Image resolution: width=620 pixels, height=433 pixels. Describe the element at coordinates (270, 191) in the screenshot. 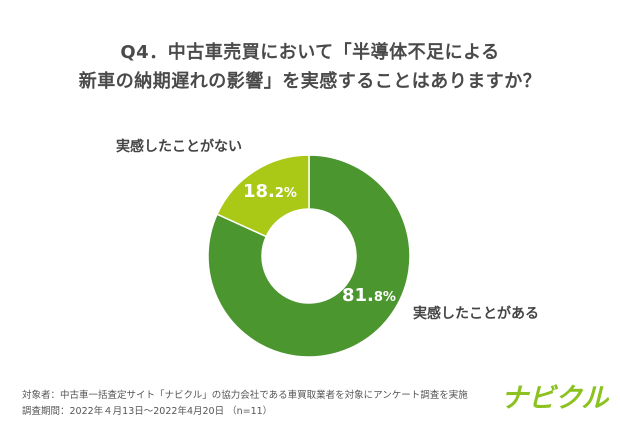

I see `slice-value-label-2: 18.2%` at that location.